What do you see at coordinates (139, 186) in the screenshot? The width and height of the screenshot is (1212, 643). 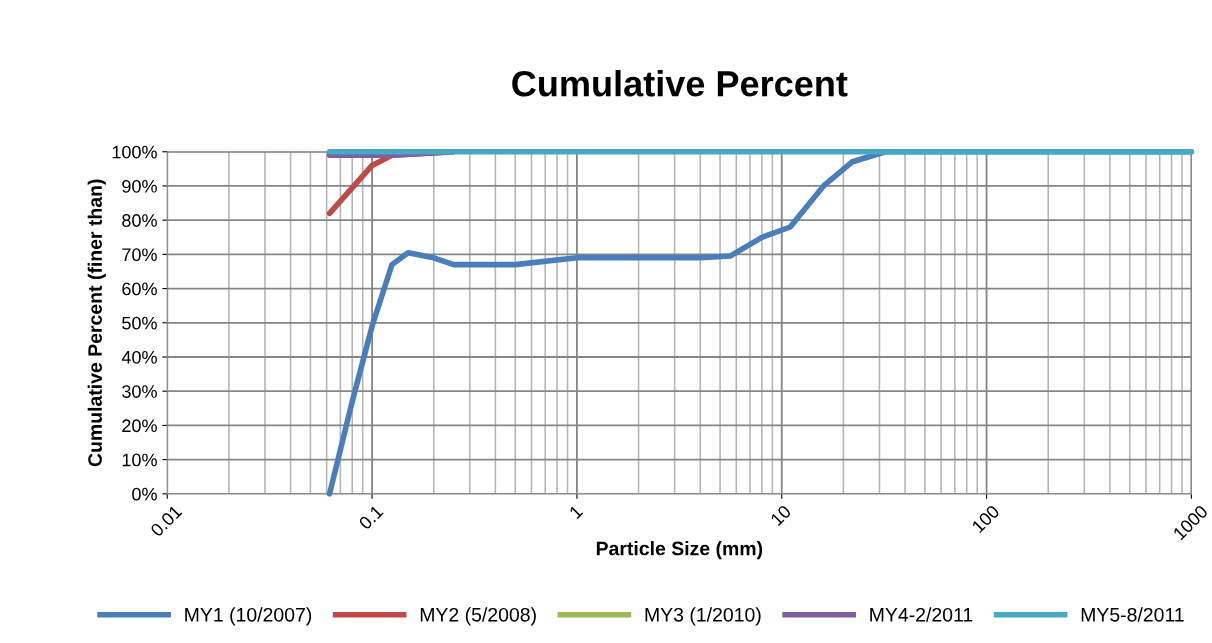 I see `y-tick-label: 90%` at bounding box center [139, 186].